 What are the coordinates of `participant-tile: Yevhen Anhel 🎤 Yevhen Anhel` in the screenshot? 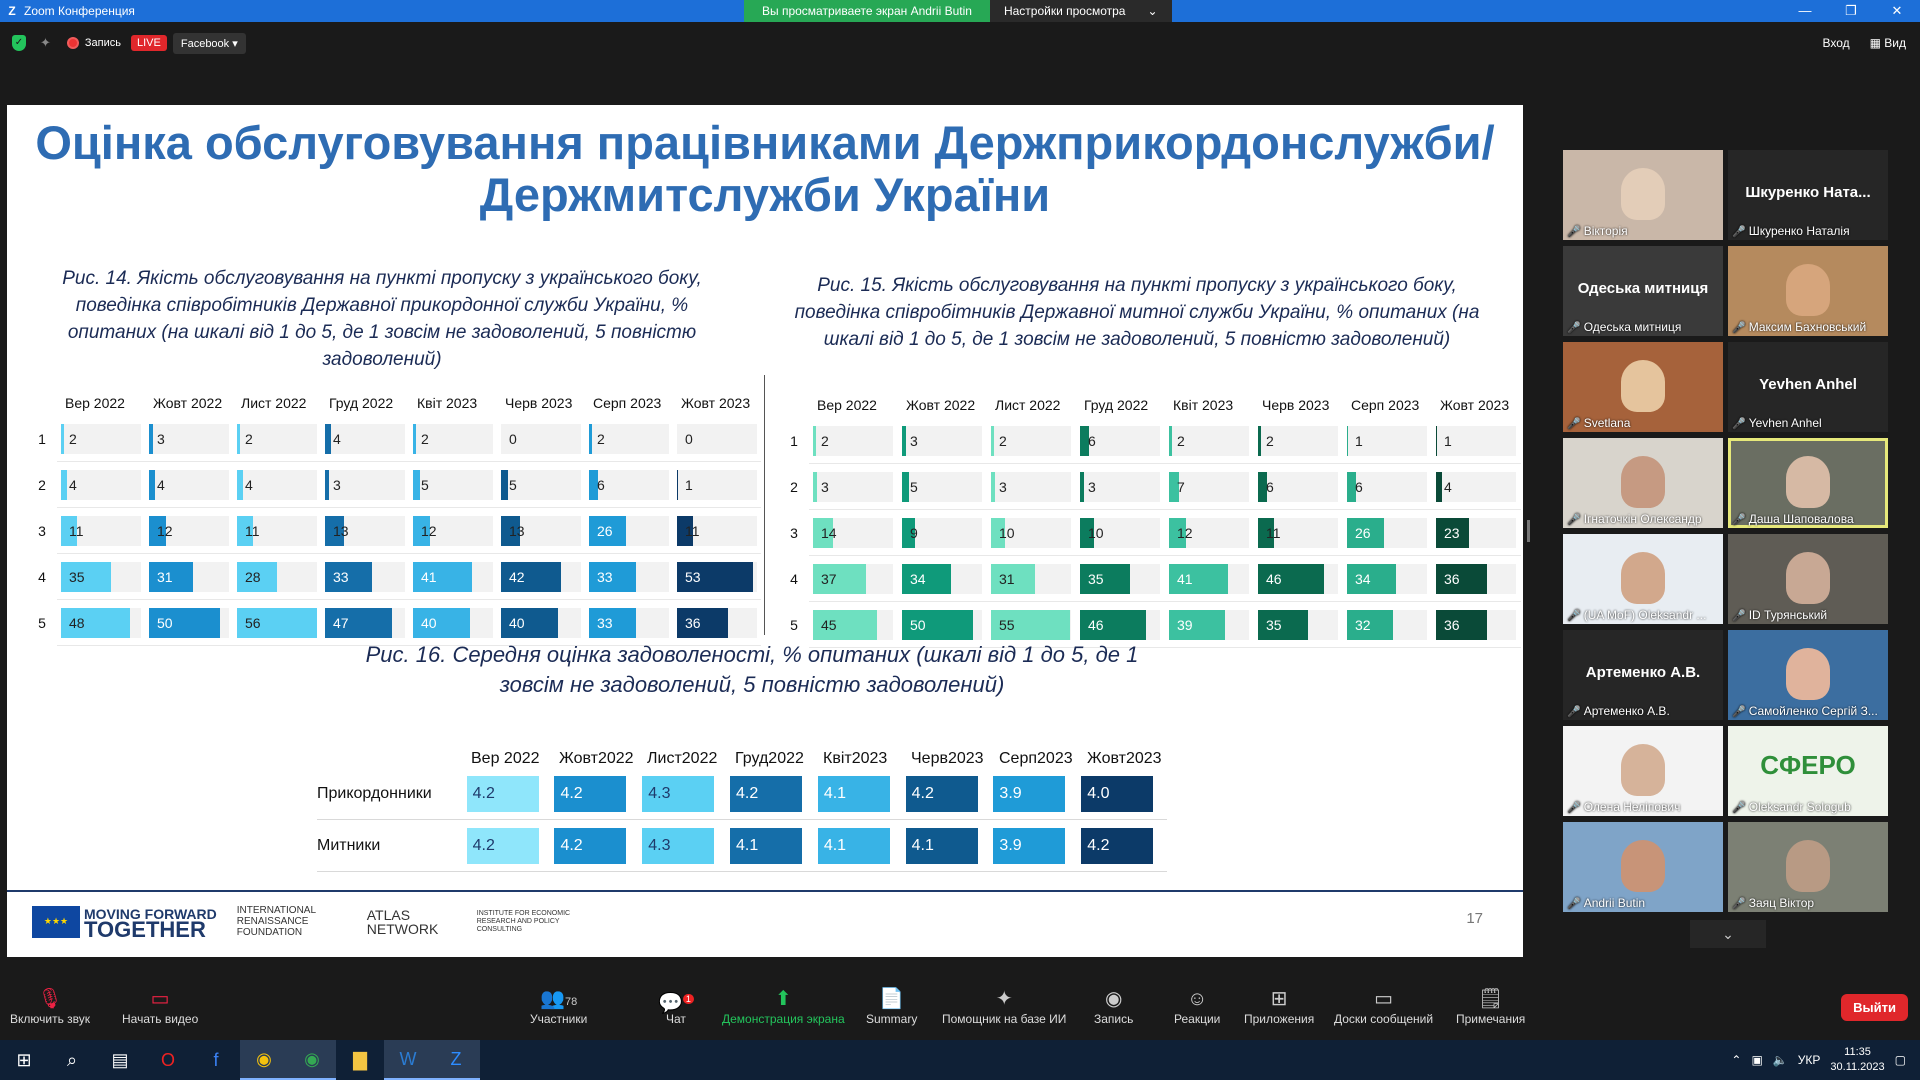 It's located at (1808, 387).